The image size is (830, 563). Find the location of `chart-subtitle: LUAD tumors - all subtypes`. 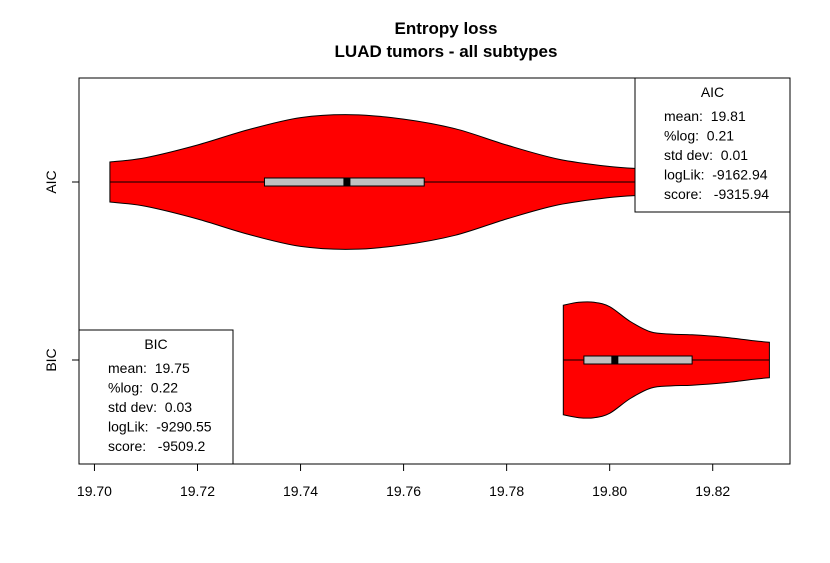

chart-subtitle: LUAD tumors - all subtypes is located at coordinates (446, 51).